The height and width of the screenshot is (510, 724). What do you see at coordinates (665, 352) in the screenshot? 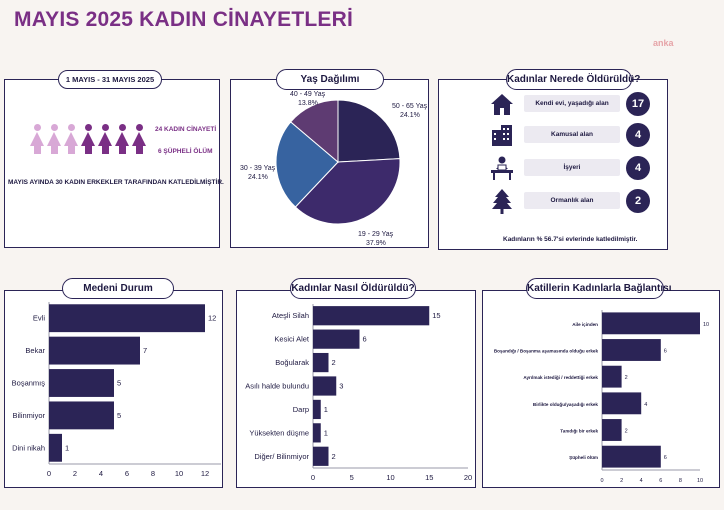
I see `value-label: 6` at bounding box center [665, 352].